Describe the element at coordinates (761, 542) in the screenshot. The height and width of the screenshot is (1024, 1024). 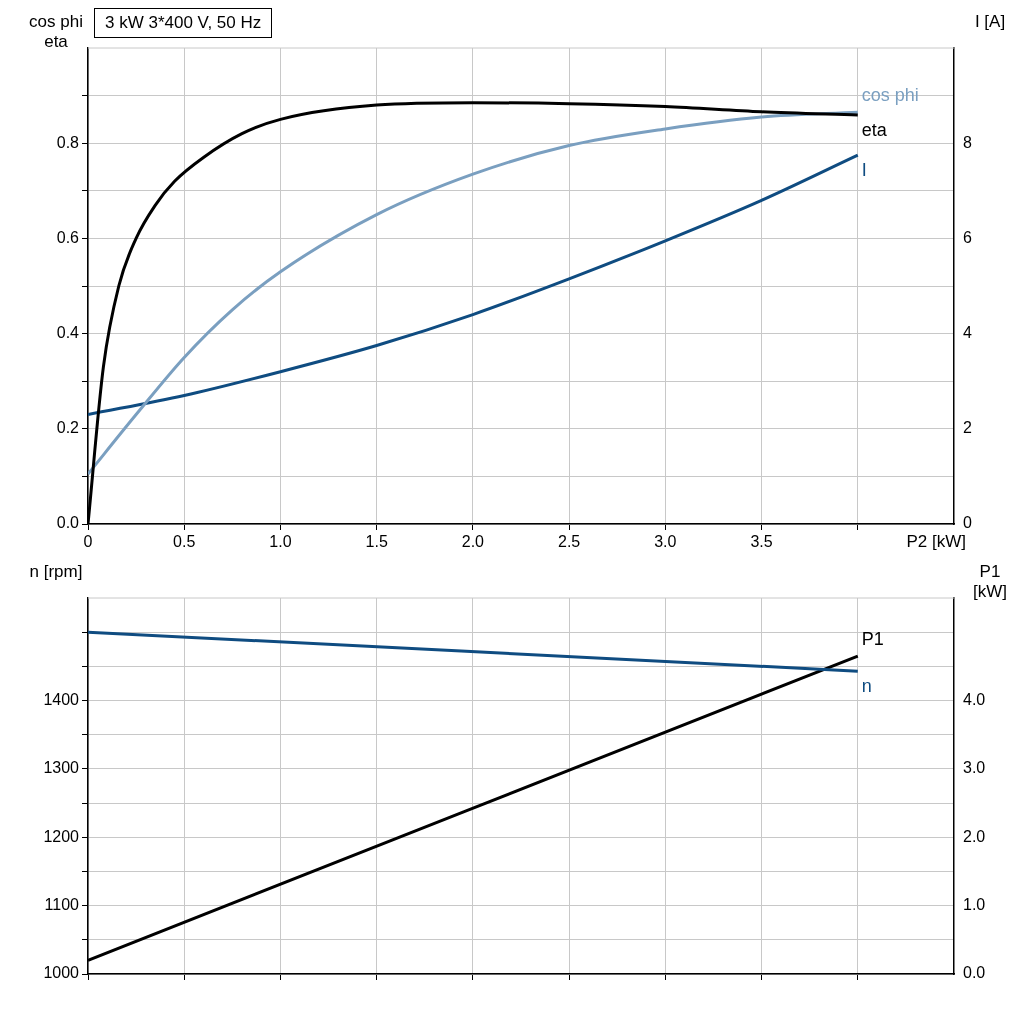
I see `x-tick-label: 3.5` at that location.